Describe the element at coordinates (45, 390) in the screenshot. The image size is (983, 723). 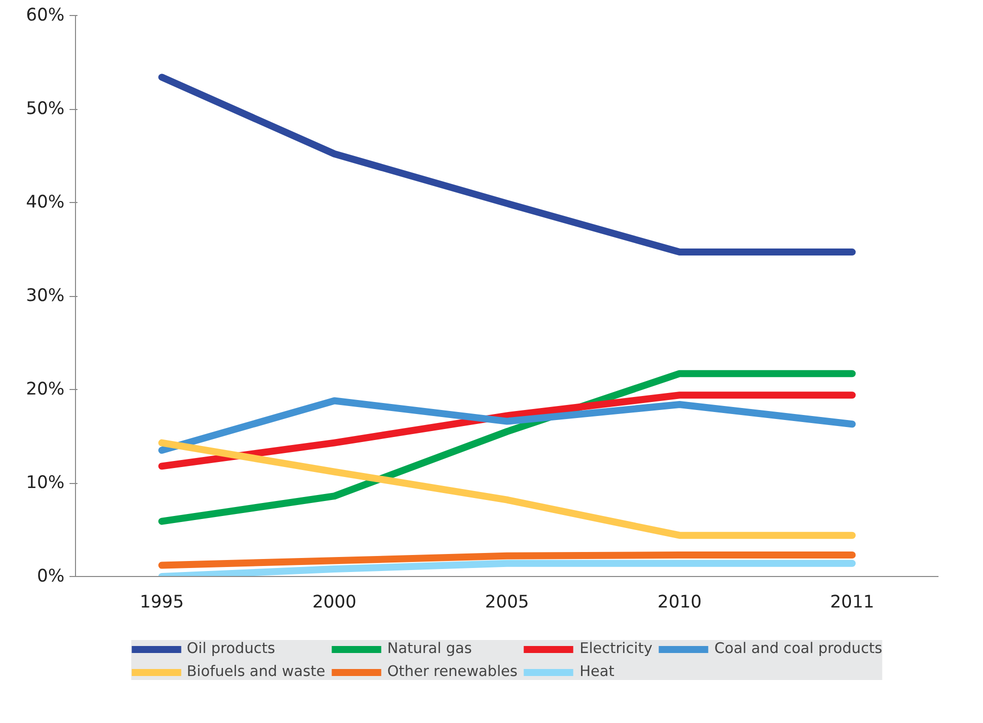
I see `y-tick-label: 20%` at that location.